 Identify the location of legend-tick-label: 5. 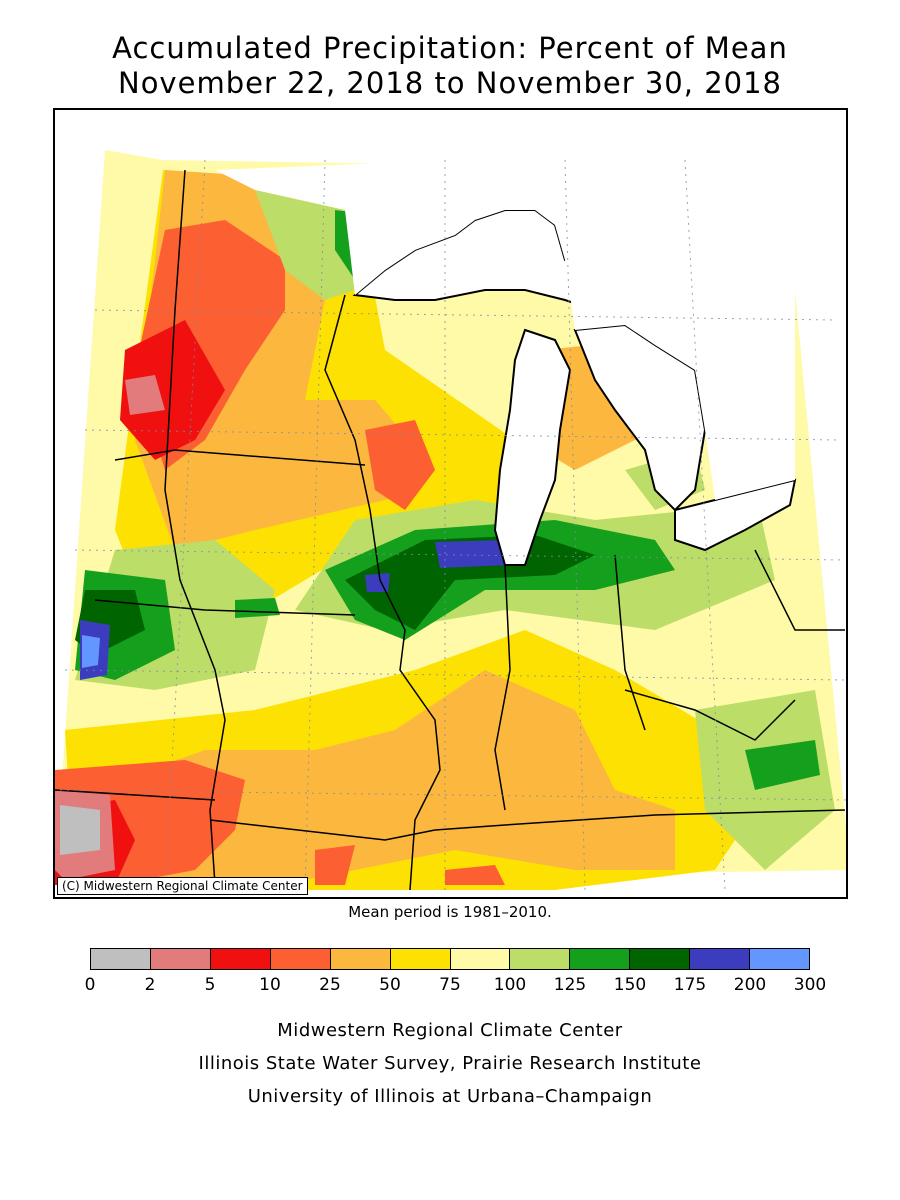
(210, 985).